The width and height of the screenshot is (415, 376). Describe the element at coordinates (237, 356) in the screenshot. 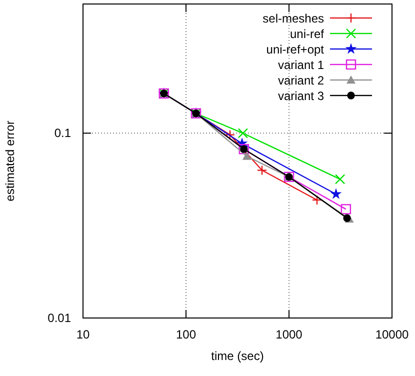

I see `x-axis-title: time (sec)` at that location.